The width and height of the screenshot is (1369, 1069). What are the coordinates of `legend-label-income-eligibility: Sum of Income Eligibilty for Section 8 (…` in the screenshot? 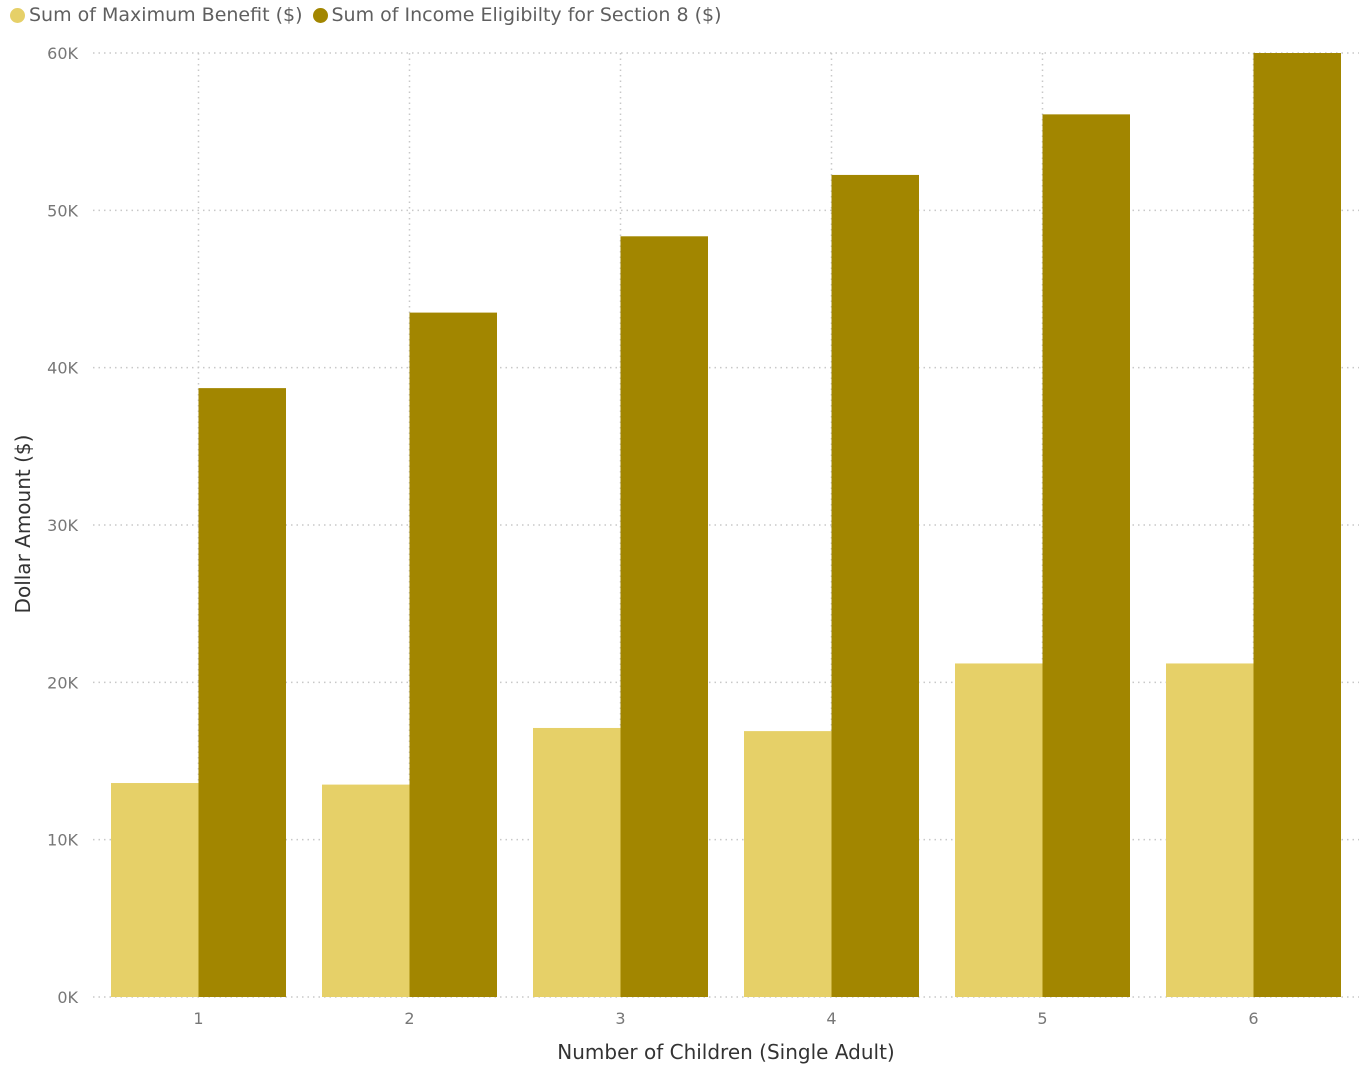 It's located at (526, 15).